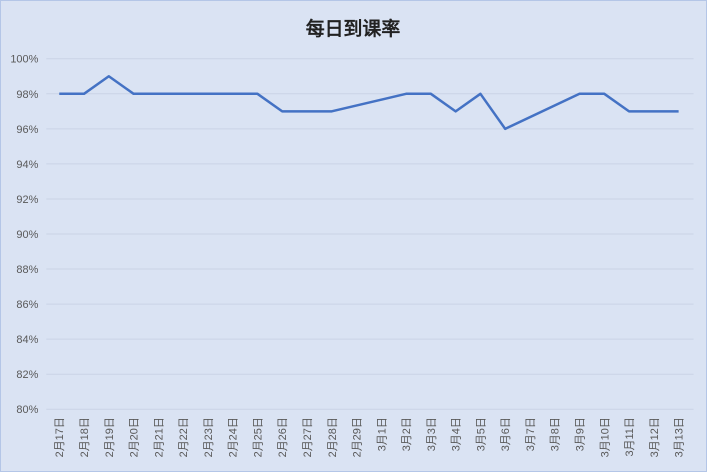 The width and height of the screenshot is (707, 472). Describe the element at coordinates (605, 437) in the screenshot. I see `x-tick-label: 3月10日` at that location.